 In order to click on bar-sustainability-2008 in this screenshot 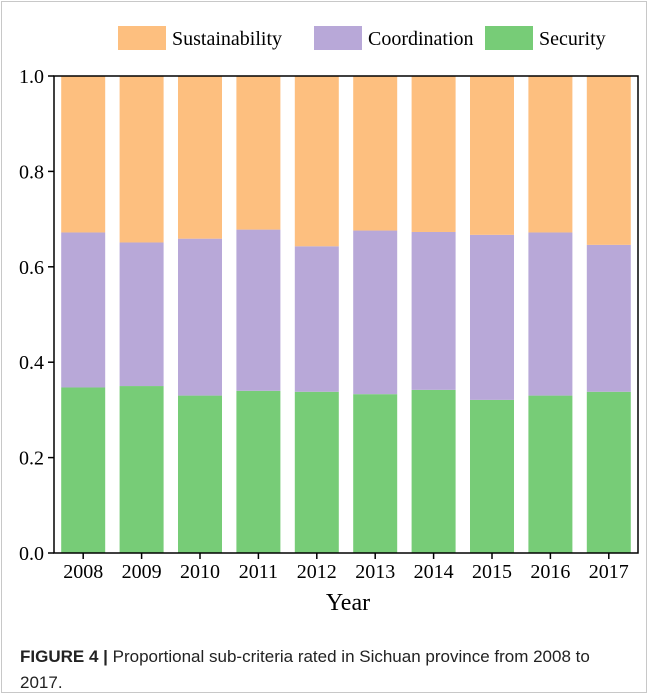, I will do `click(83, 154)`.